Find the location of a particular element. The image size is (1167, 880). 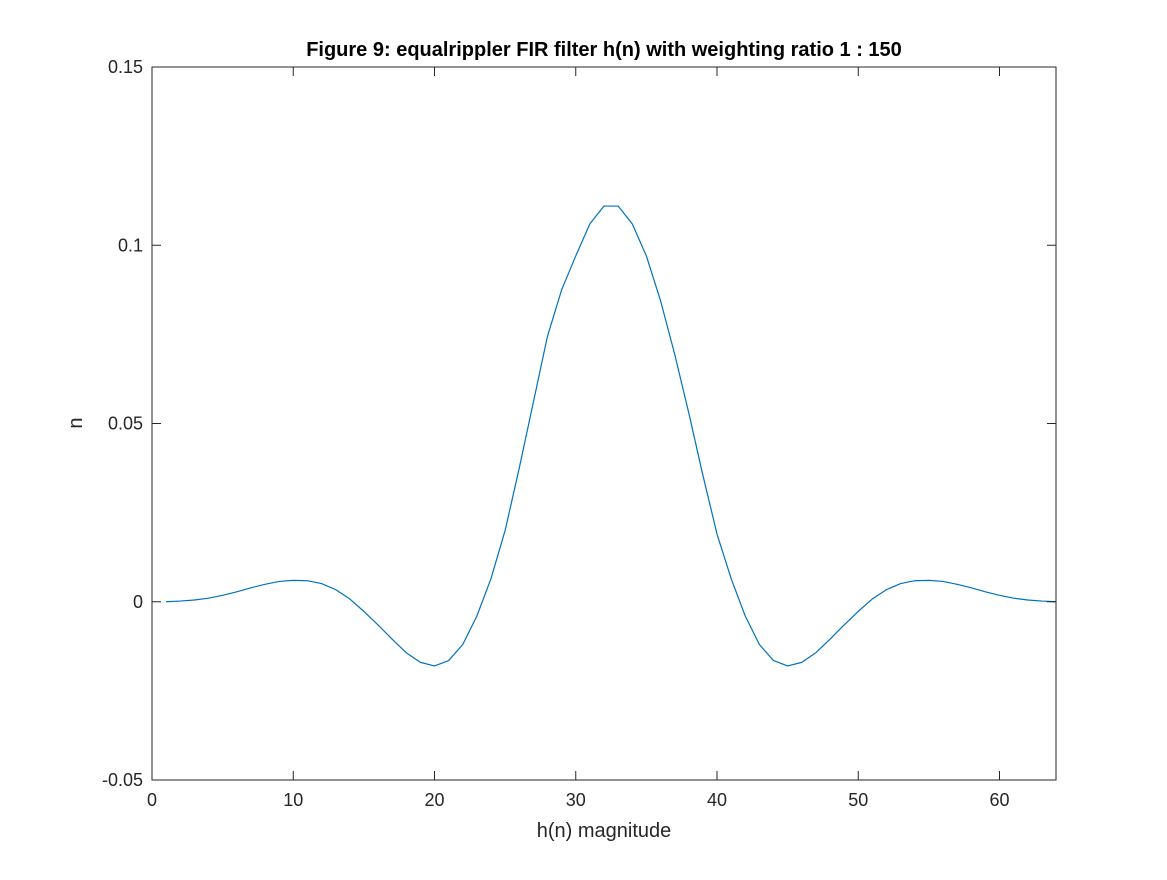

x-tick-label: 60 is located at coordinates (999, 800).